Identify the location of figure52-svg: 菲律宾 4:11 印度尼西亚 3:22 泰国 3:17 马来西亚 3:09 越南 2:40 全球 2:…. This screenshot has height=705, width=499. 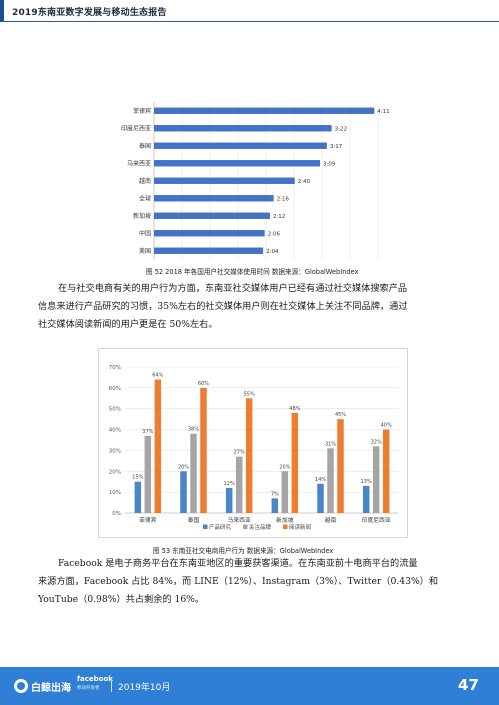
(247, 178).